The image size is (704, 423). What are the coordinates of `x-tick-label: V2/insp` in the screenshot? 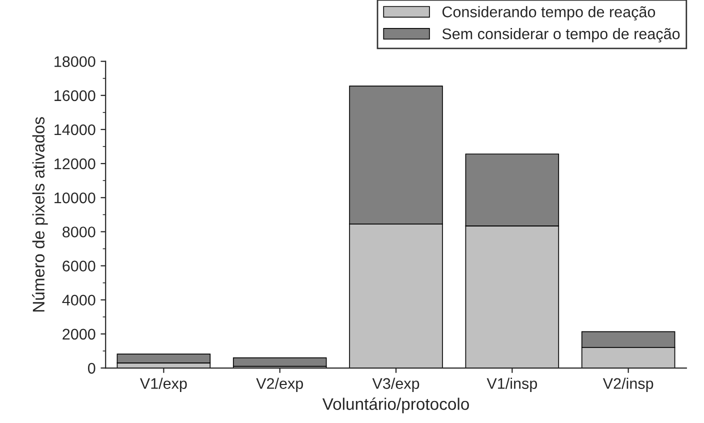 It's located at (628, 385).